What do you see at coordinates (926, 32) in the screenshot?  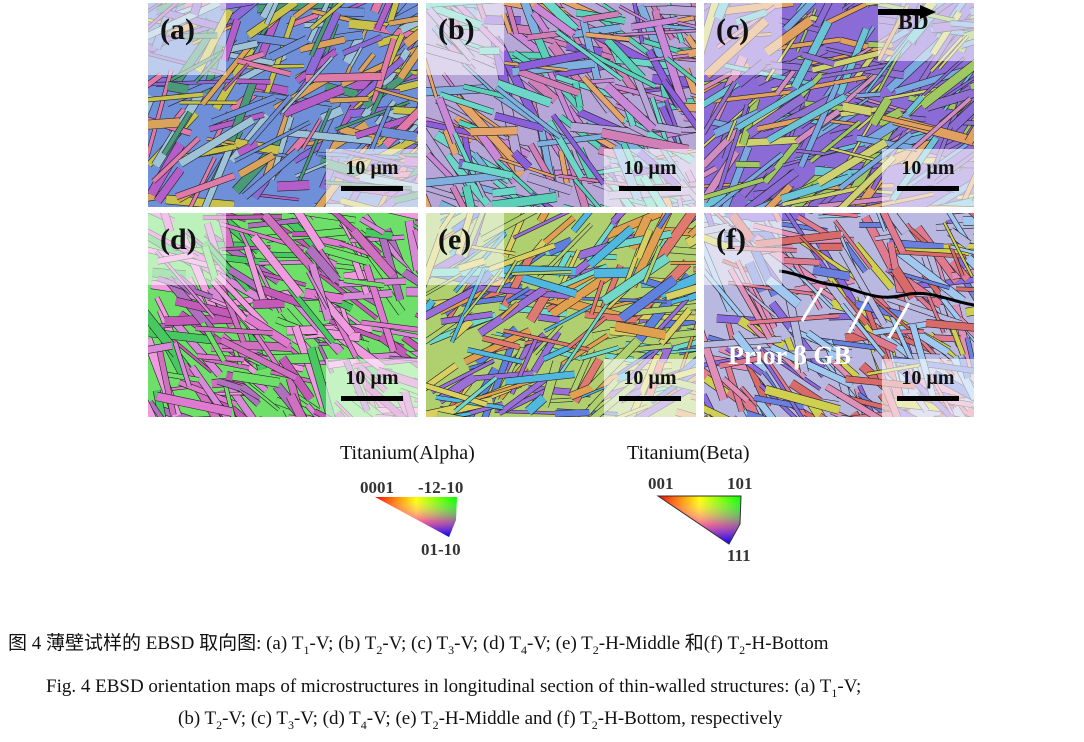 I see `build-direction-annotation: BD` at bounding box center [926, 32].